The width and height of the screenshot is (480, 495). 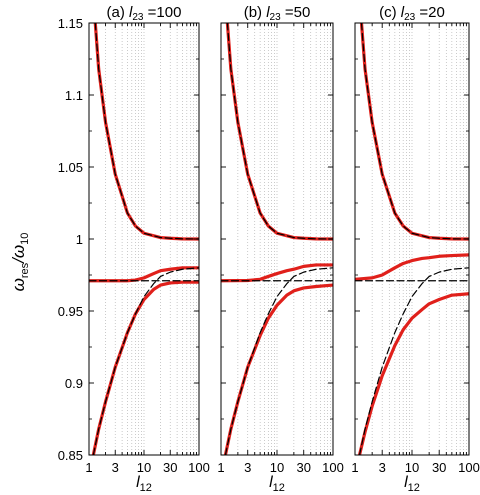 What do you see at coordinates (118, 12) in the screenshot?
I see `panel-title-prefix: (a)` at bounding box center [118, 12].